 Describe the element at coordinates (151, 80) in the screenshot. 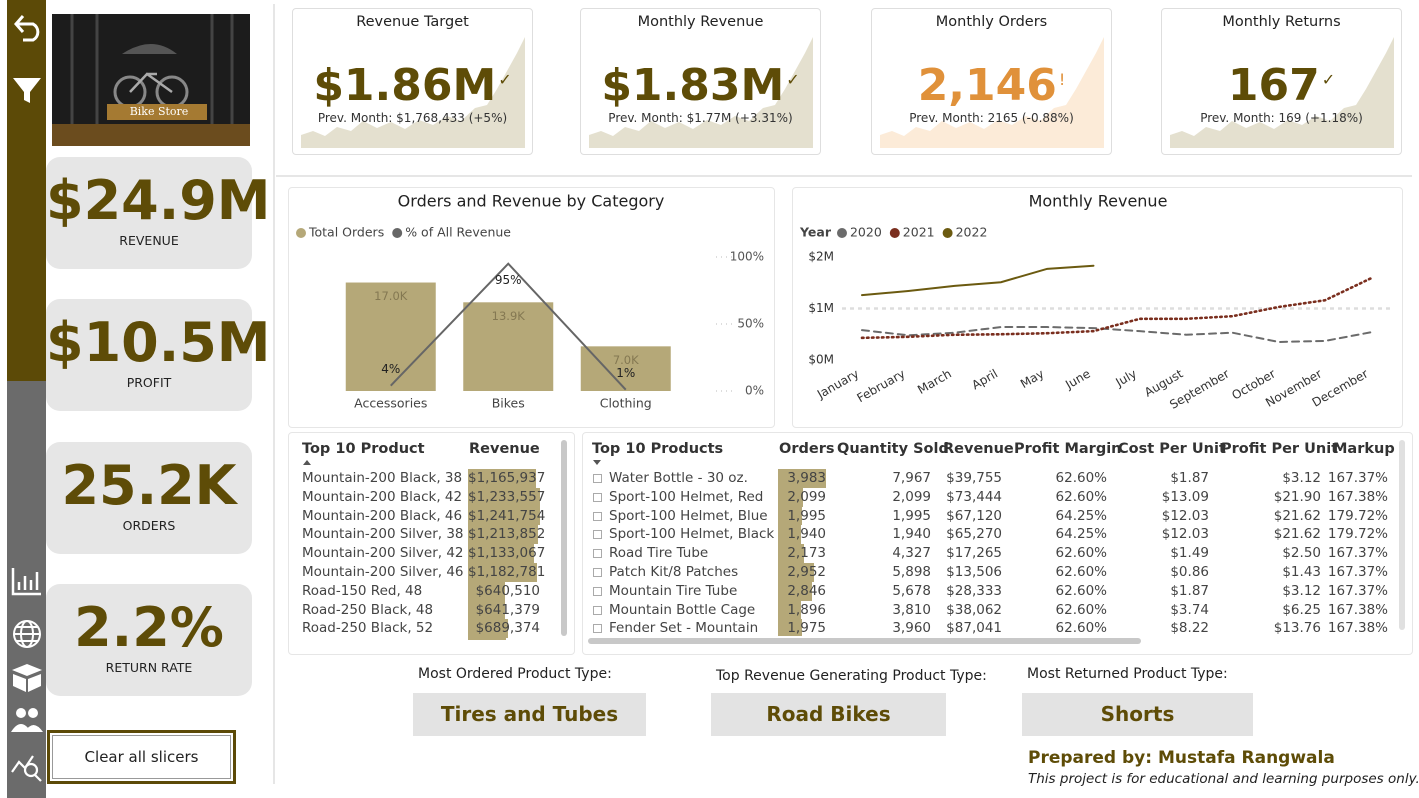

I see `store-image: Bike Store` at that location.